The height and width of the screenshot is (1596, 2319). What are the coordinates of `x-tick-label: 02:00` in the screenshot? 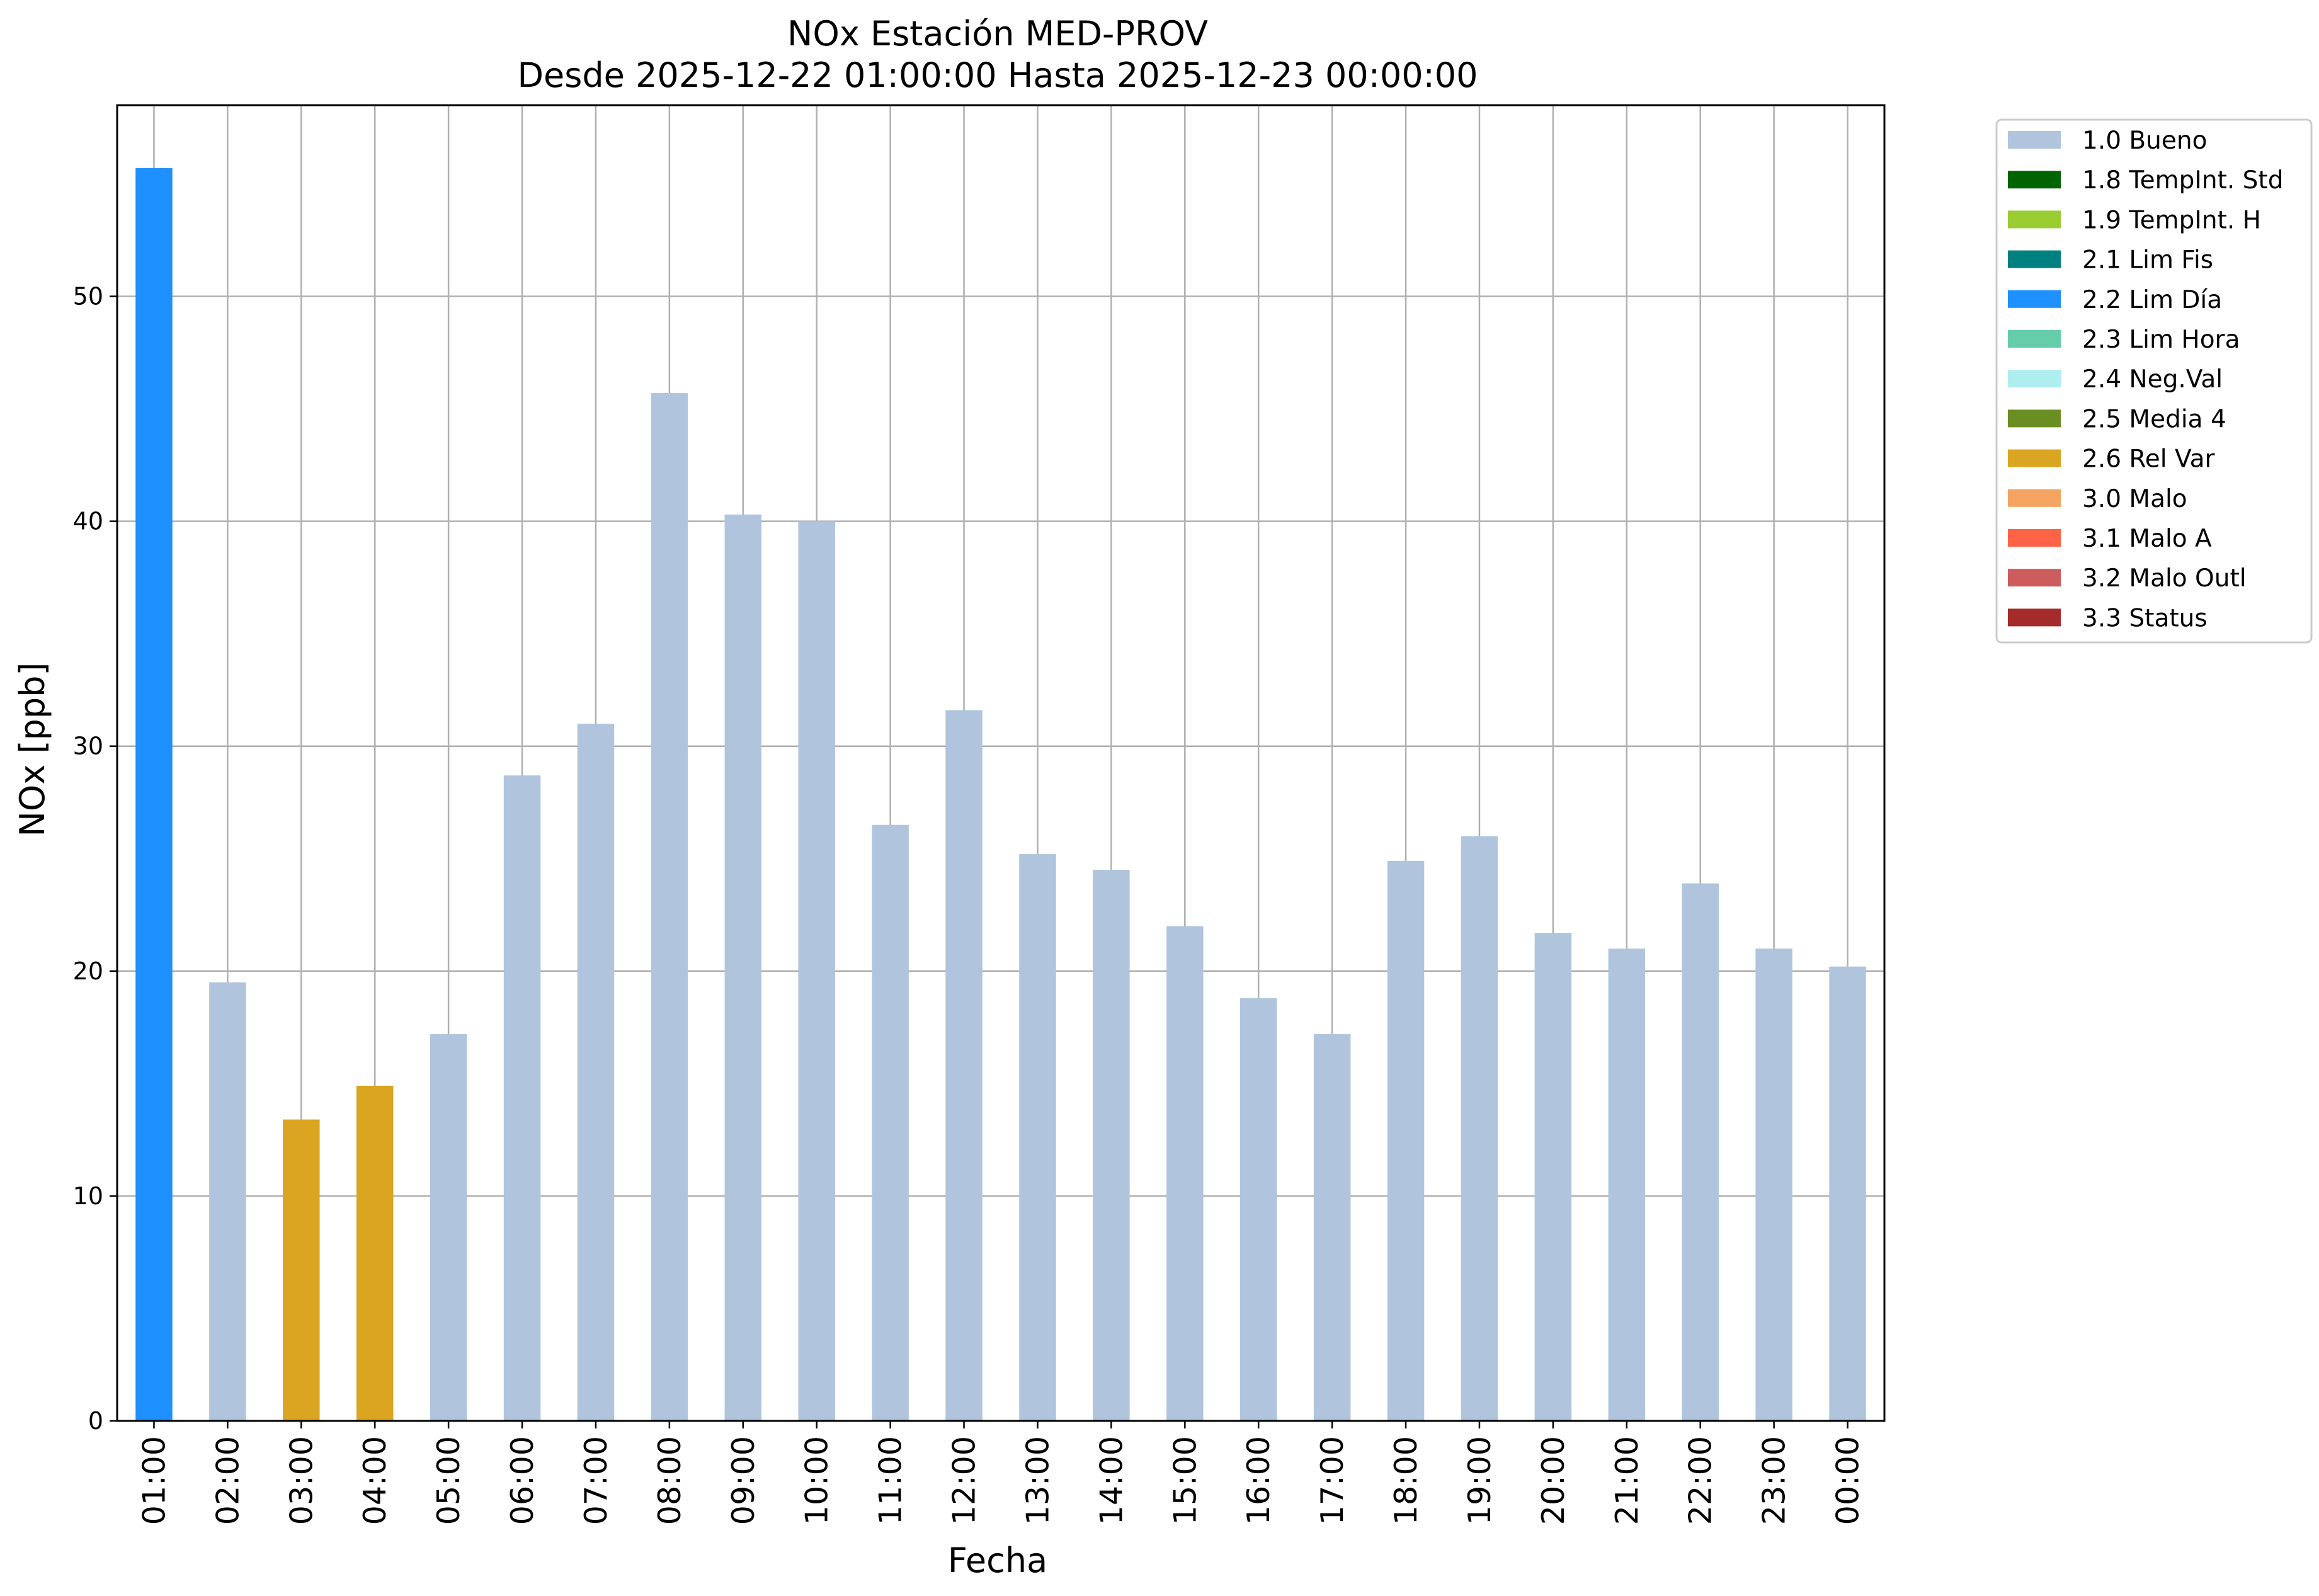 It's located at (228, 1480).